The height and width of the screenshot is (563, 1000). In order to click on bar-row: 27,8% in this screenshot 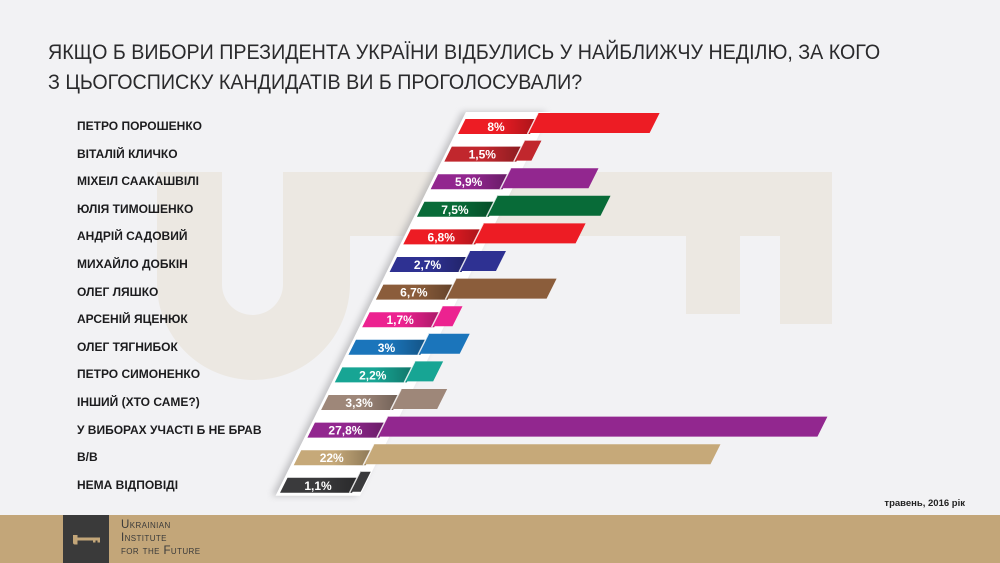, I will do `click(567, 427)`.